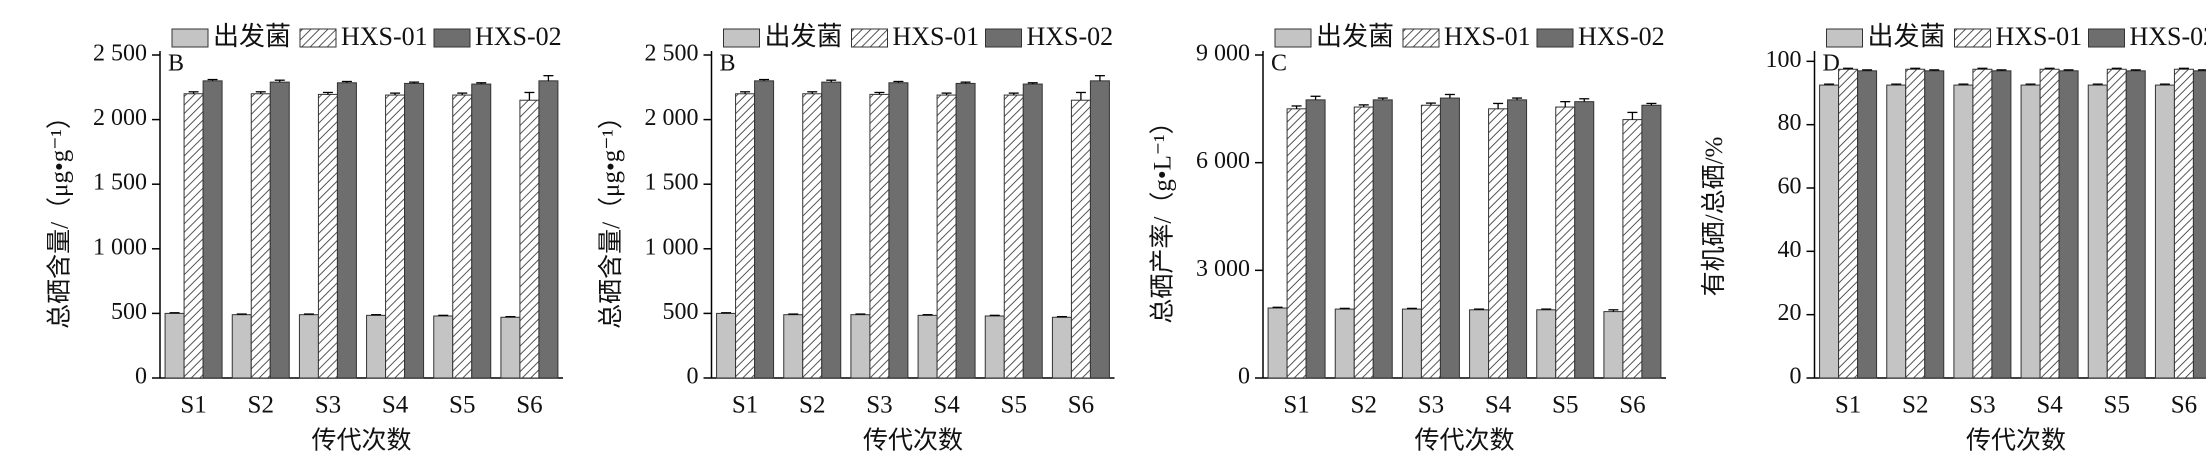  What do you see at coordinates (1279, 64) in the screenshot?
I see `panel-label: C` at bounding box center [1279, 64].